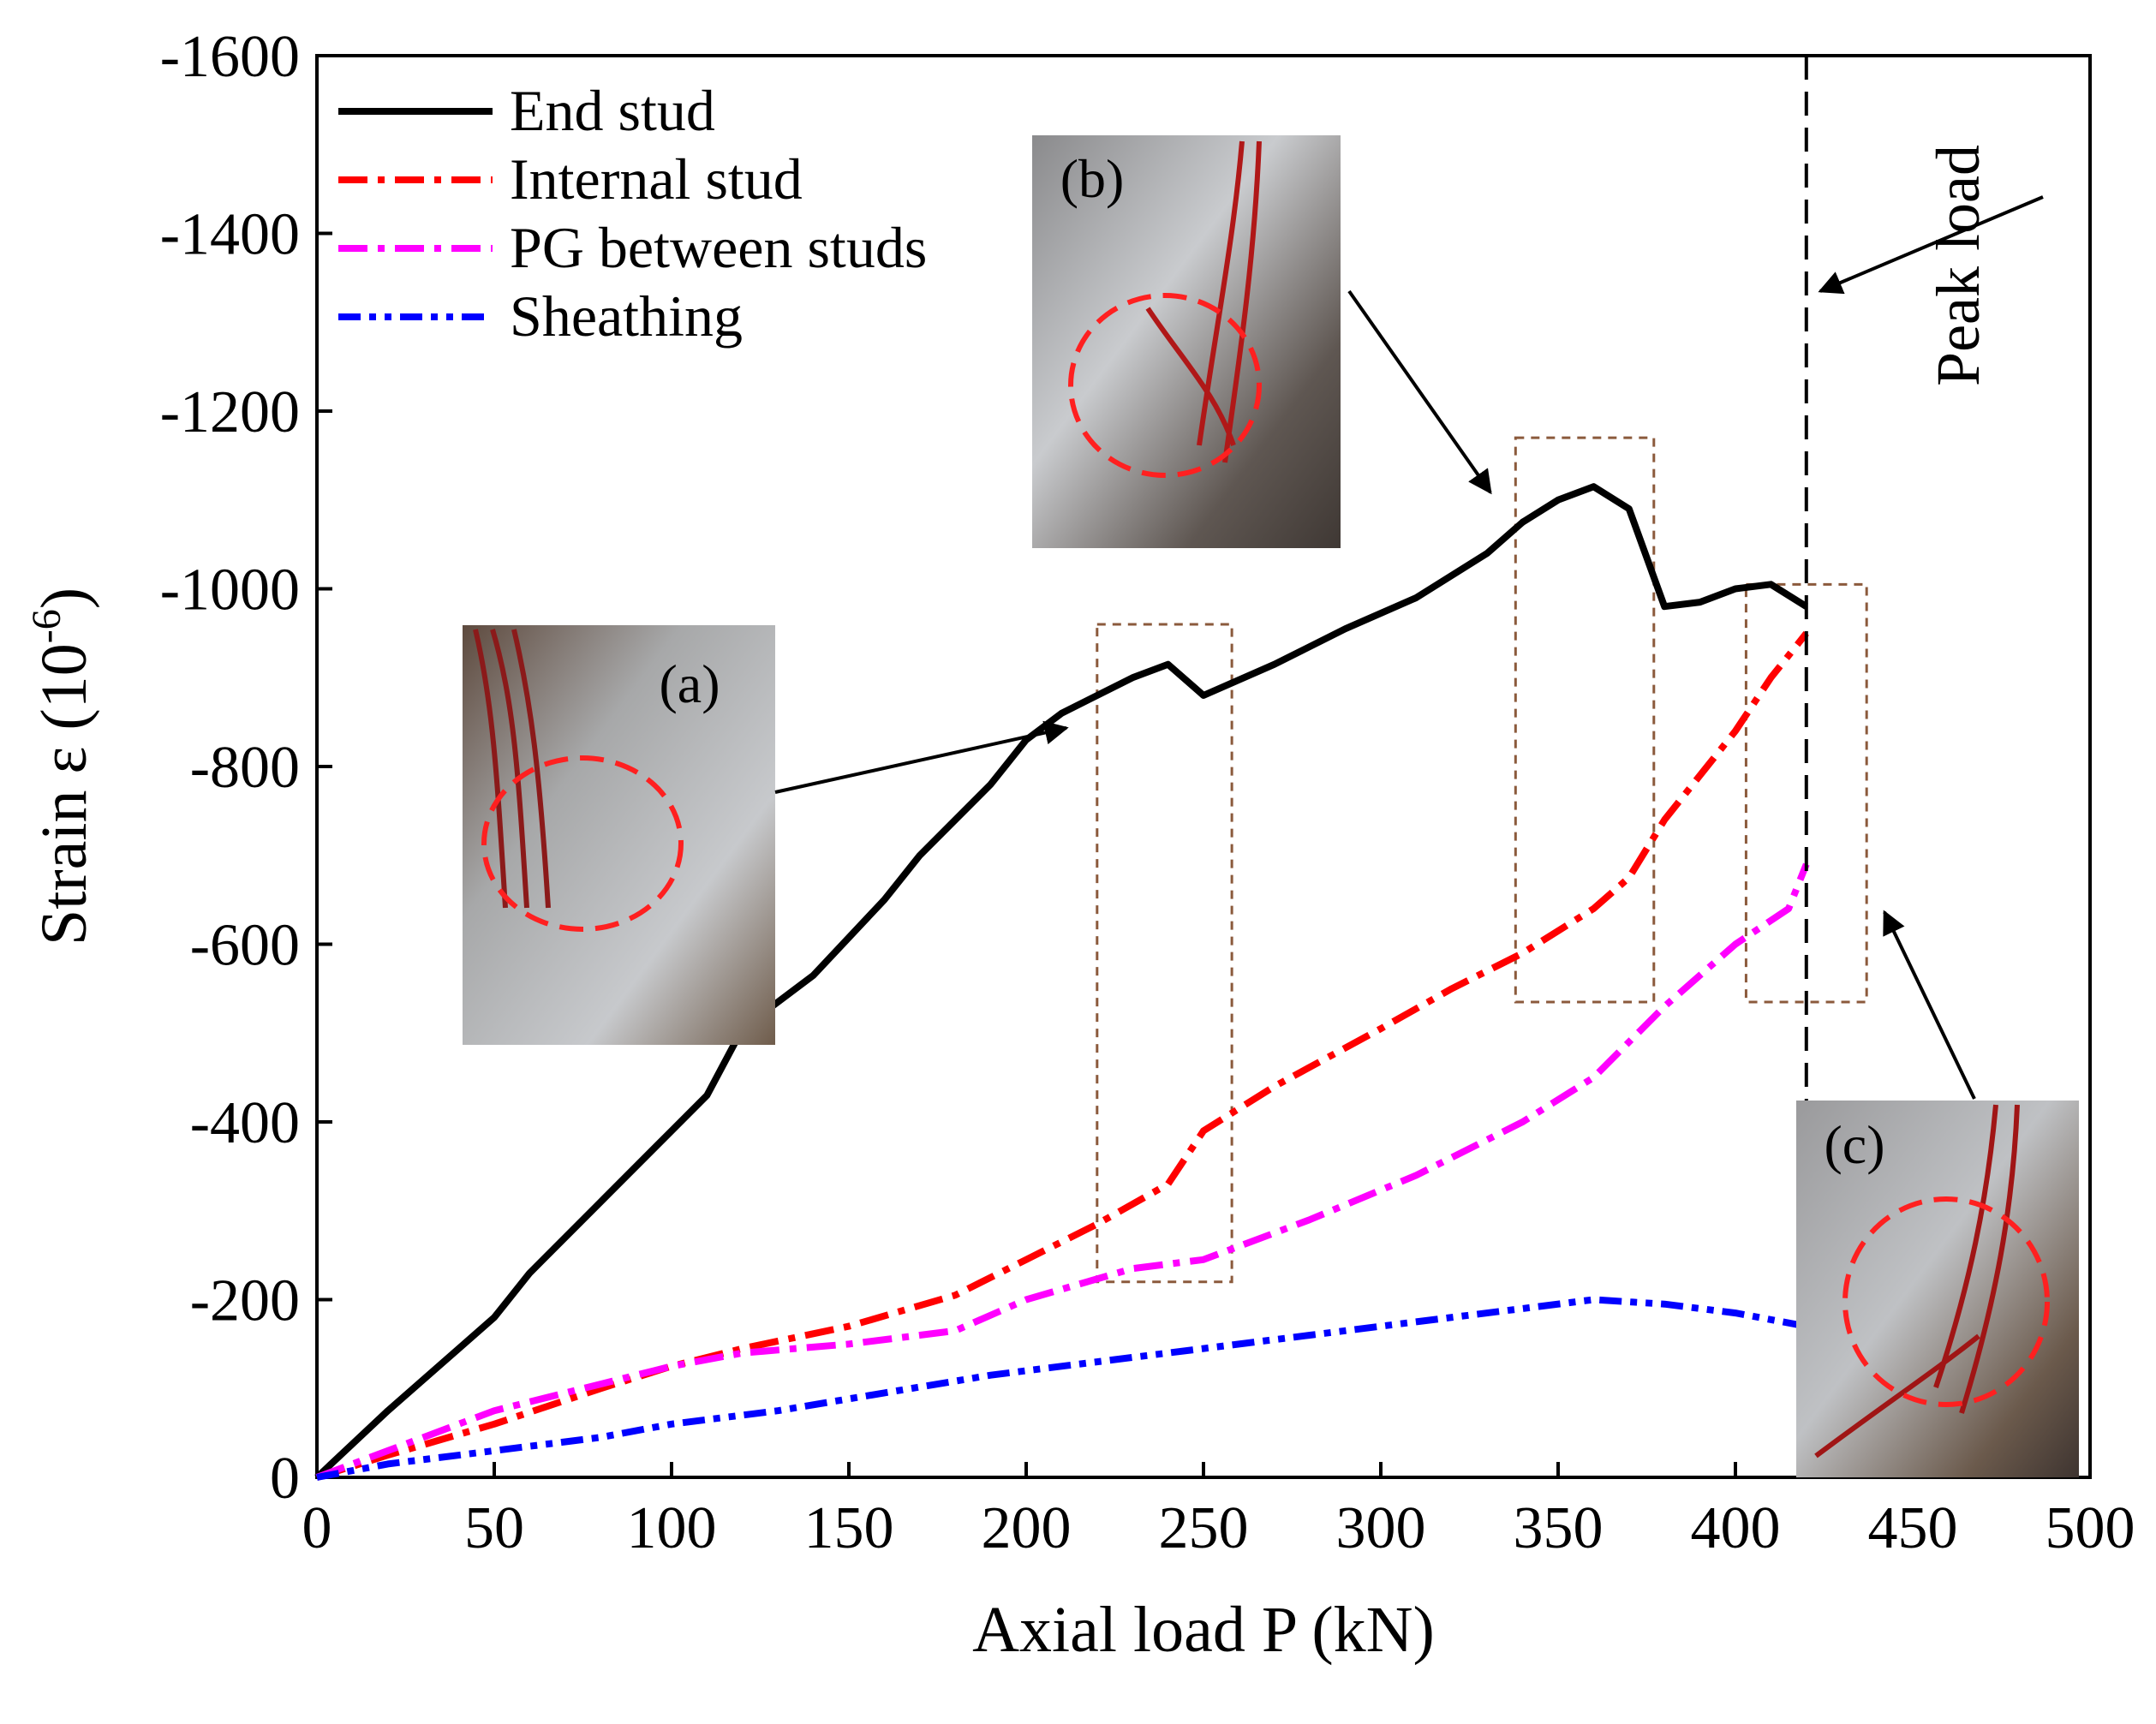 This screenshot has height=1724, width=2156. I want to click on photo-b-highlight-circle, so click(1165, 385).